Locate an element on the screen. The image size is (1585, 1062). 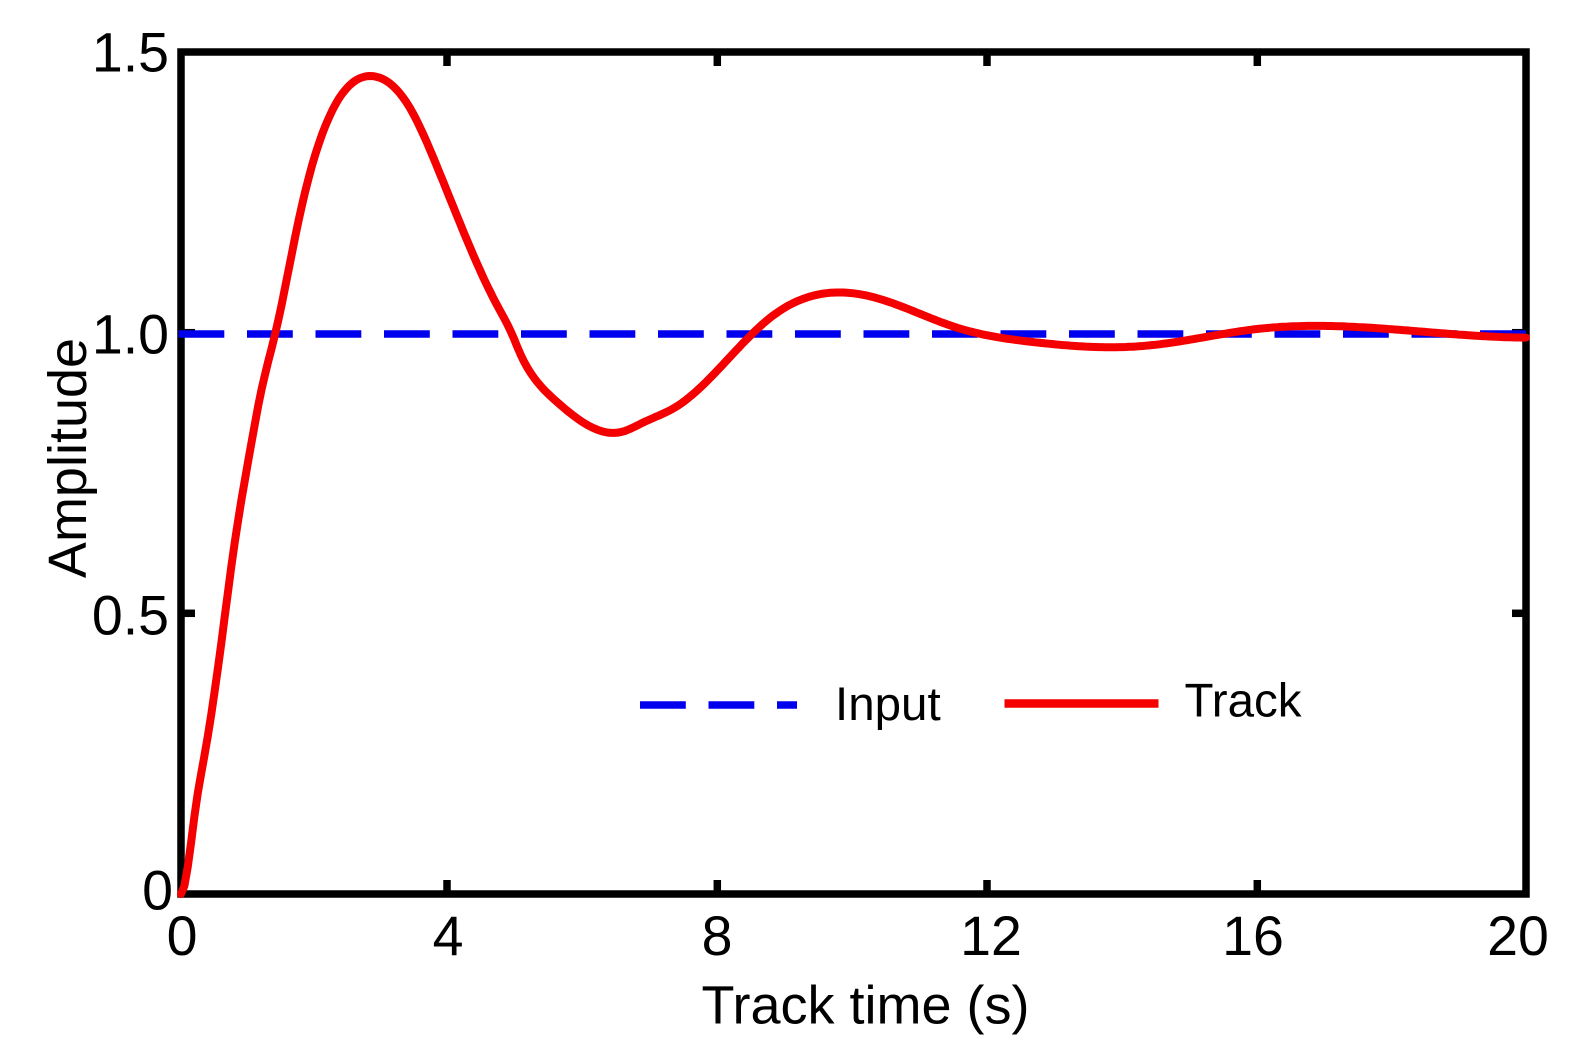
svg-text: Track time (s) is located at coordinates (866, 1006).